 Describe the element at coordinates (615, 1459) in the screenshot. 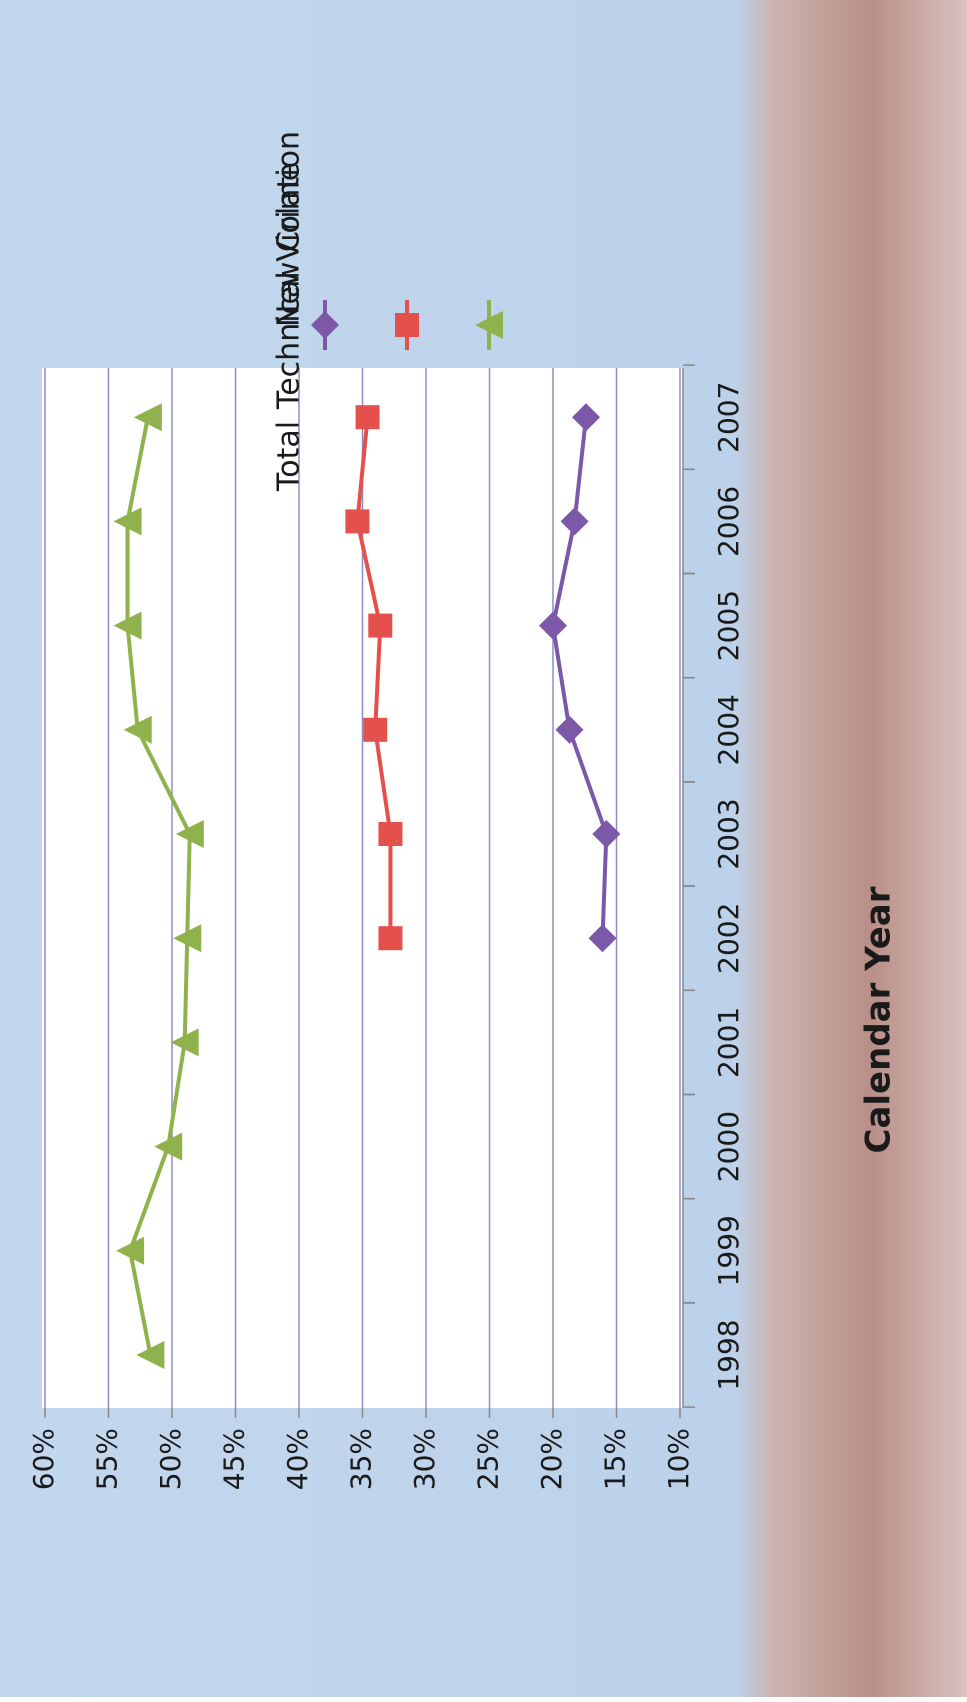

I see `y-tick-label: 15%` at that location.